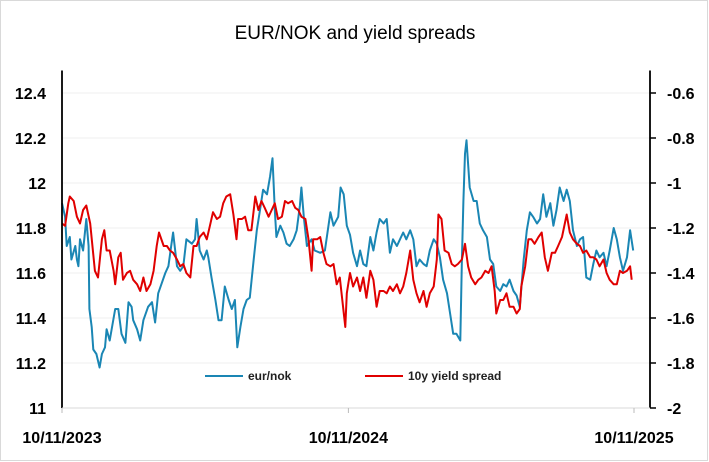  I want to click on y-right-tick-label: -1.6, so click(681, 319).